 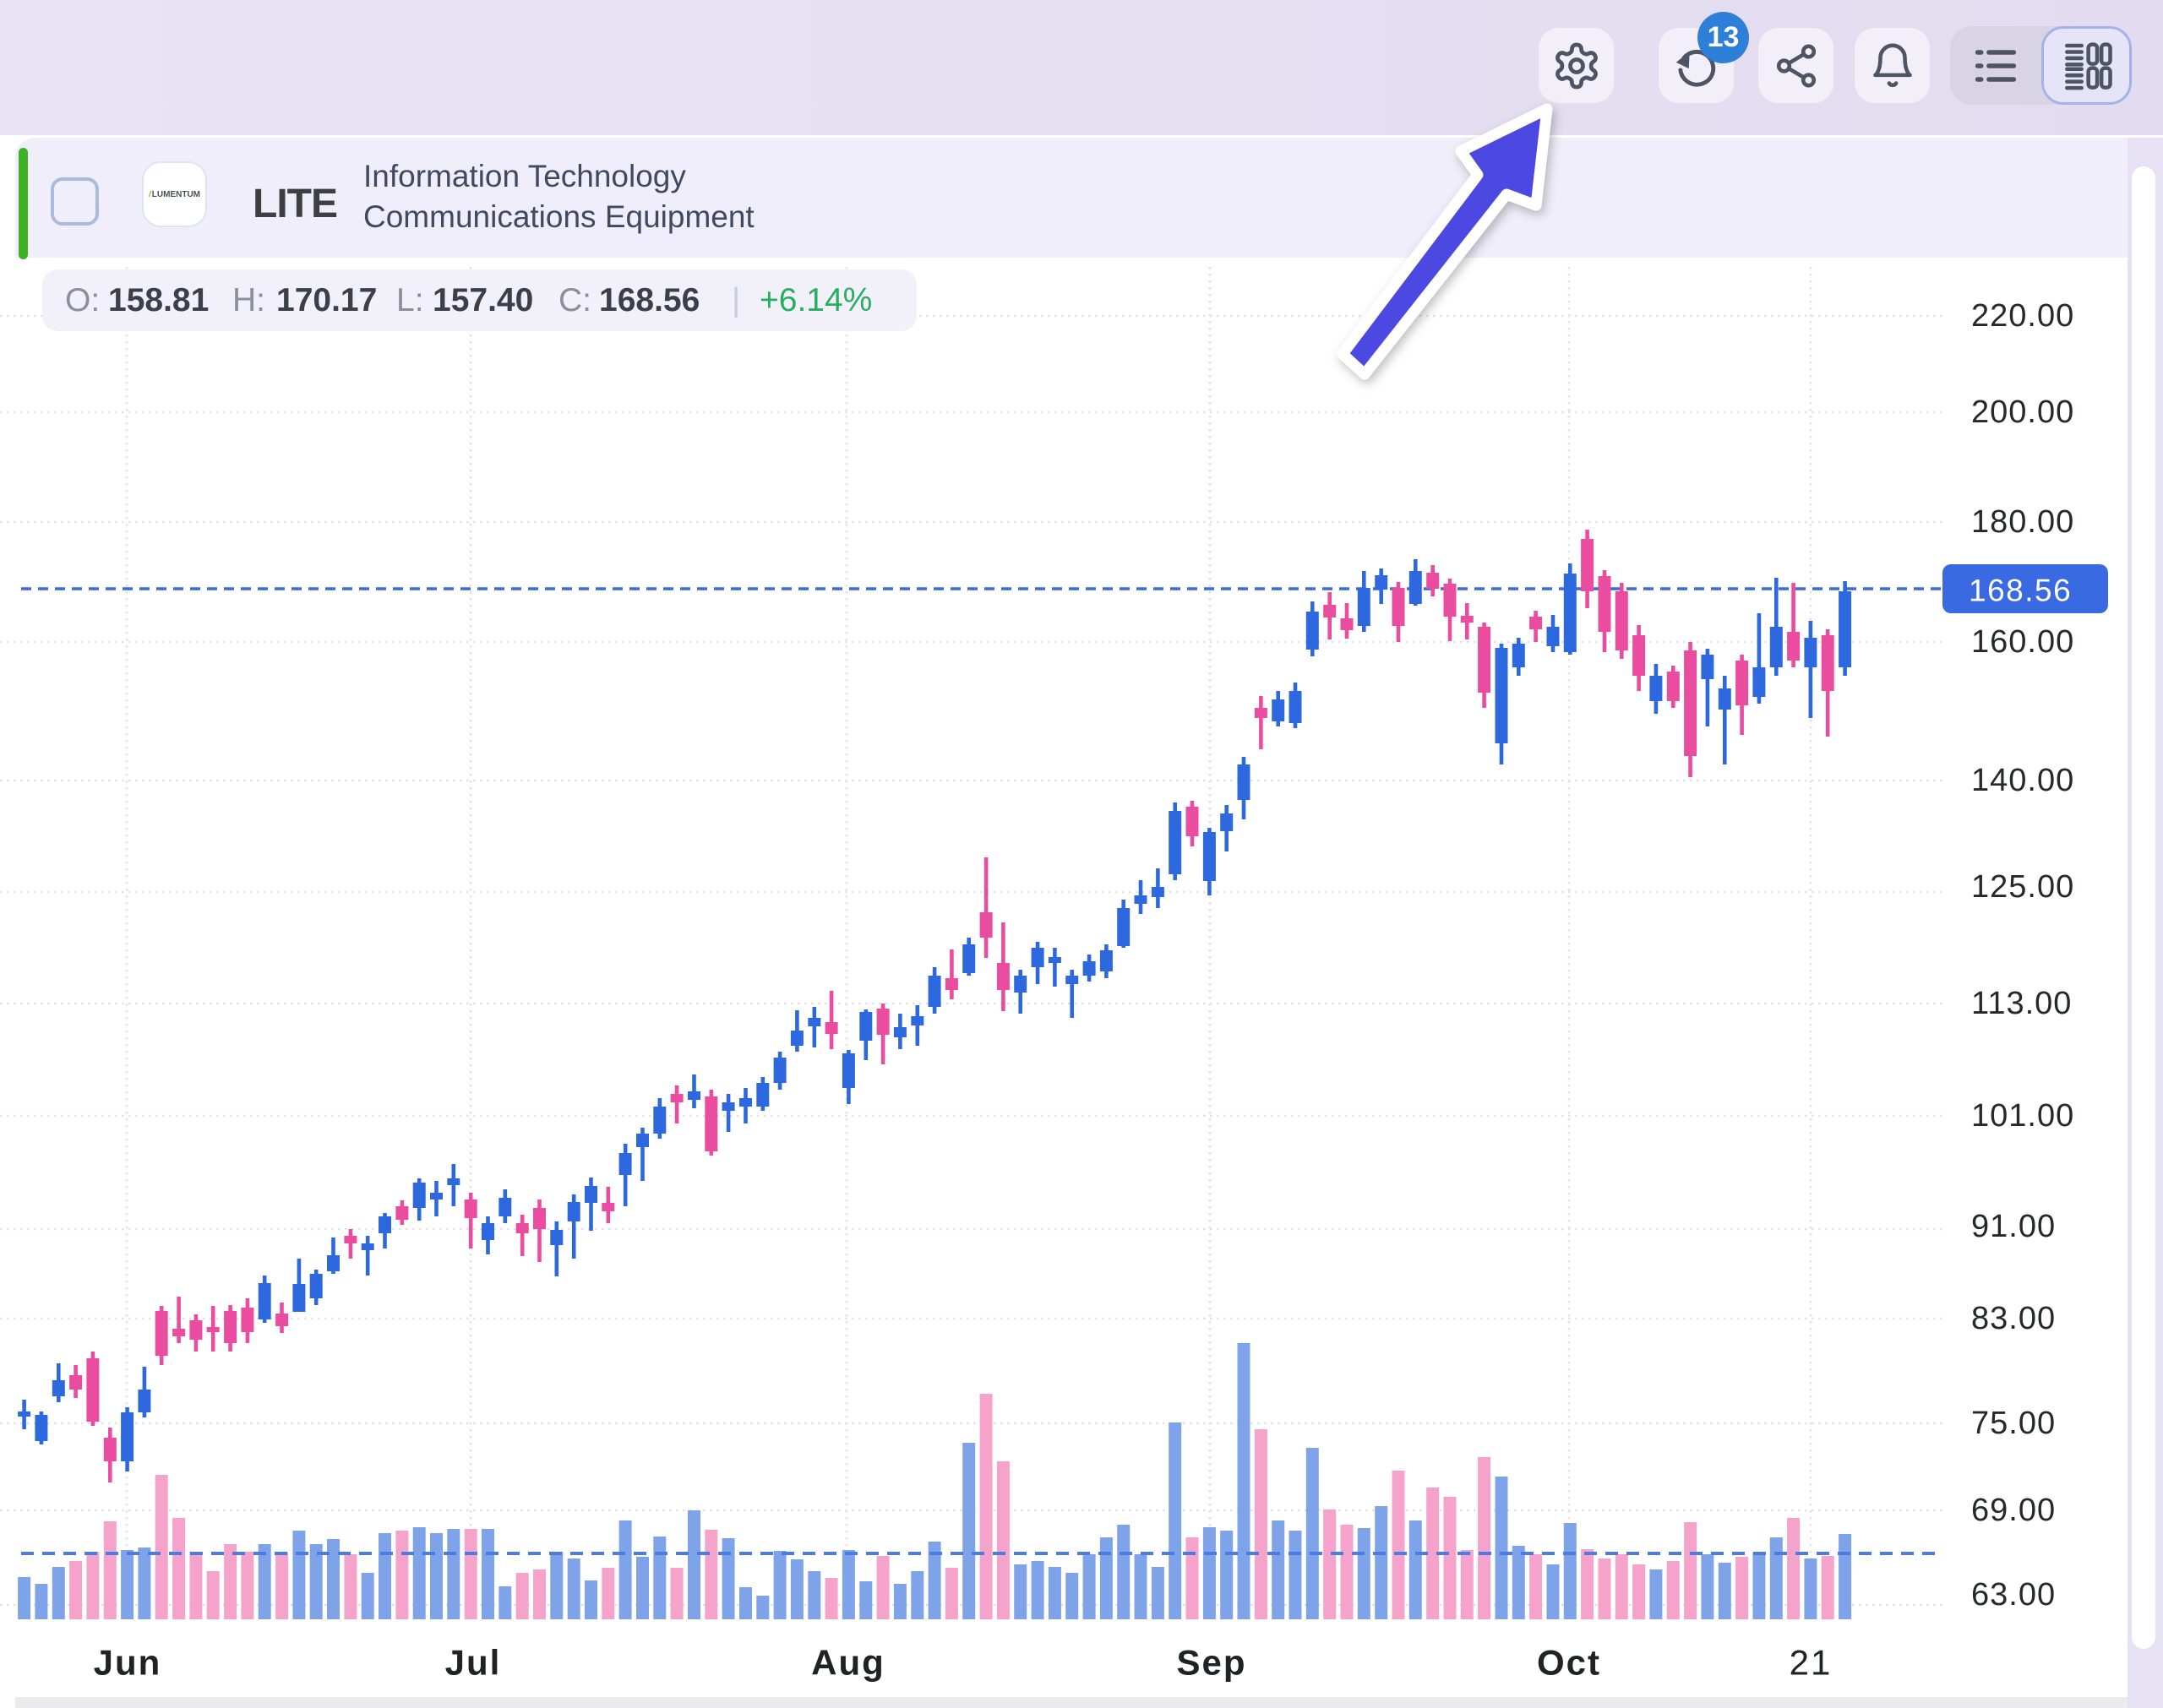 What do you see at coordinates (2021, 591) in the screenshot?
I see `svg-text: 168.56` at bounding box center [2021, 591].